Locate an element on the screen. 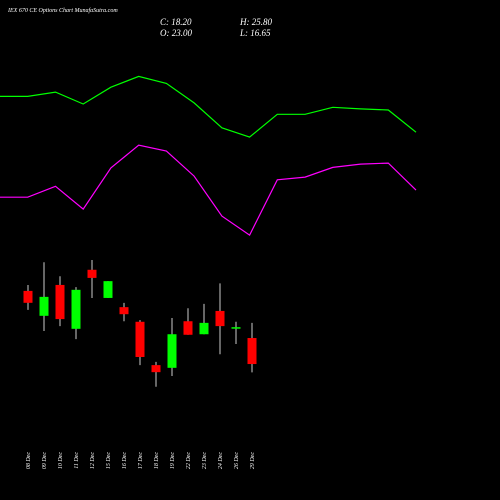 The height and width of the screenshot is (500, 500). x-tick-label: 16 Dec is located at coordinates (125, 460).